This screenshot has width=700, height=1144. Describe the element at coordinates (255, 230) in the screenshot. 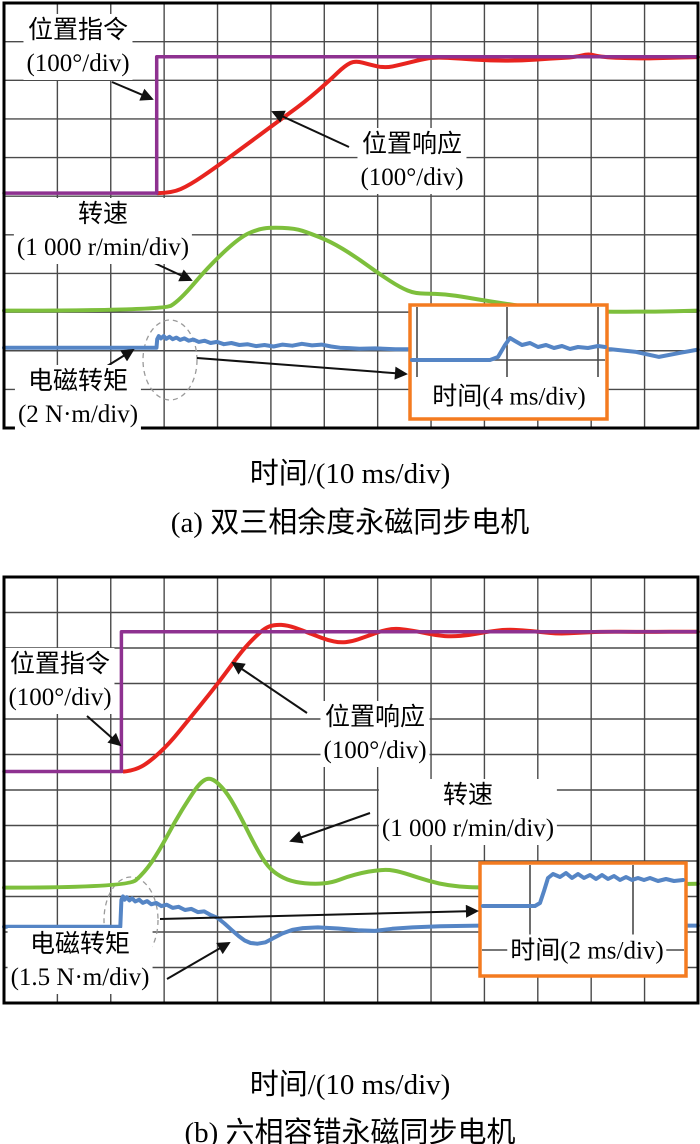

I see `panel-a-arrows` at that location.